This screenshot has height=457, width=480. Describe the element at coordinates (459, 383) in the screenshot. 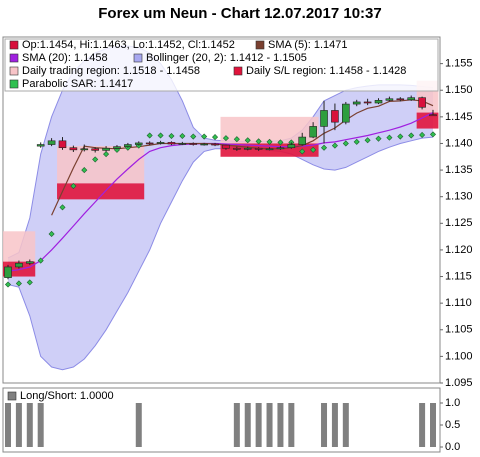

I see `y-tick-label: 1.095` at that location.